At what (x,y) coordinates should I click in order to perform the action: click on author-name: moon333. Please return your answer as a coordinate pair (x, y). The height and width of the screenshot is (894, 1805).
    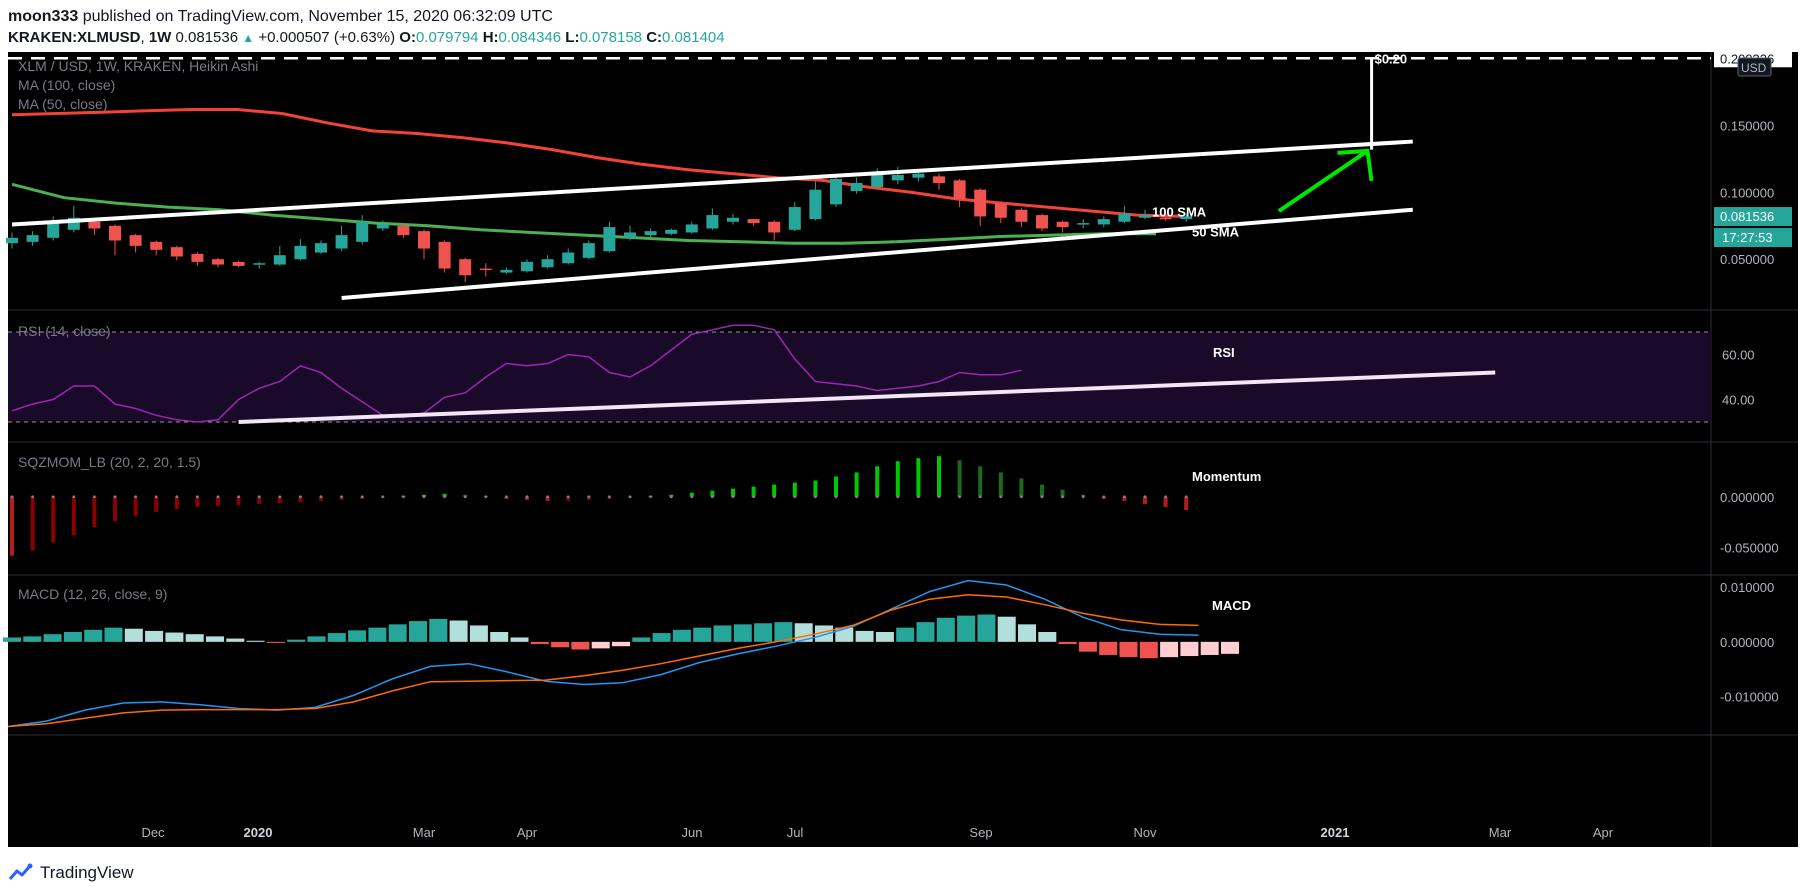
    Looking at the image, I should click on (43, 16).